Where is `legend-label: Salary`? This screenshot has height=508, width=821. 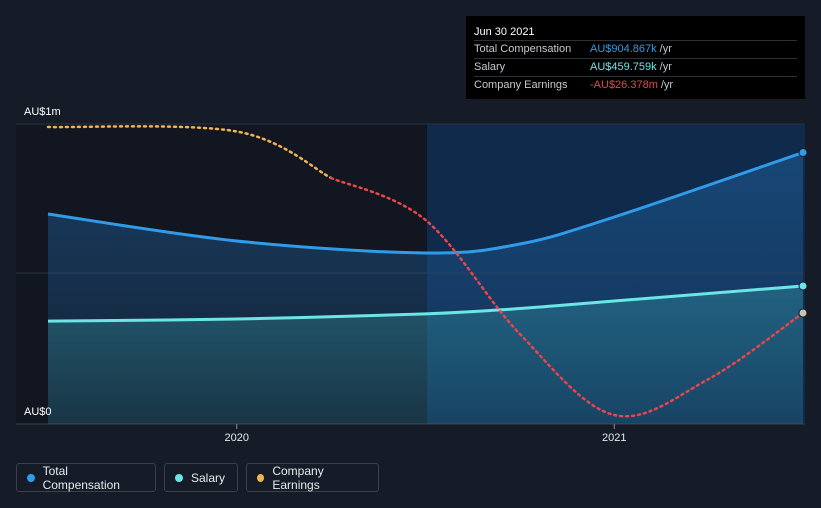 legend-label: Salary is located at coordinates (207, 477).